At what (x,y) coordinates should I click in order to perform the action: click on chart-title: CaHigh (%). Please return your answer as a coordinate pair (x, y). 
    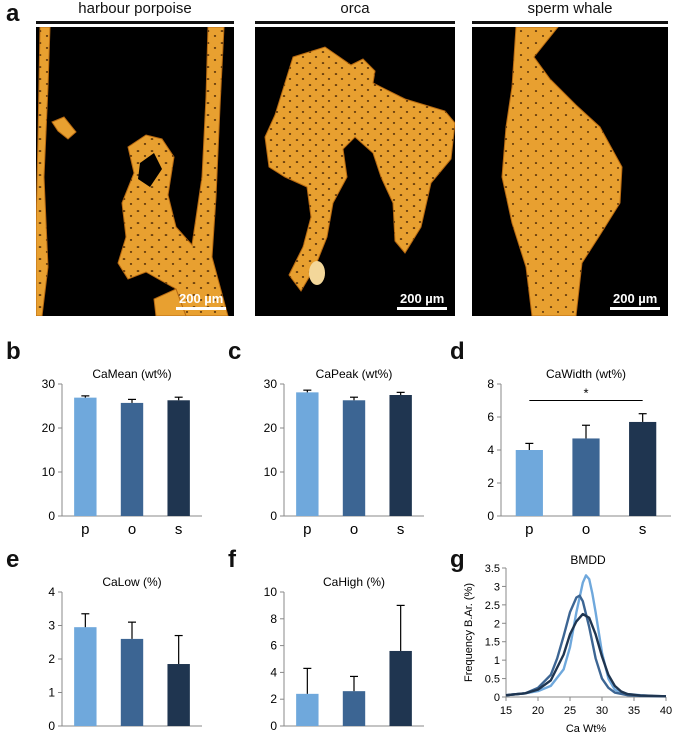
    Looking at the image, I should click on (354, 582).